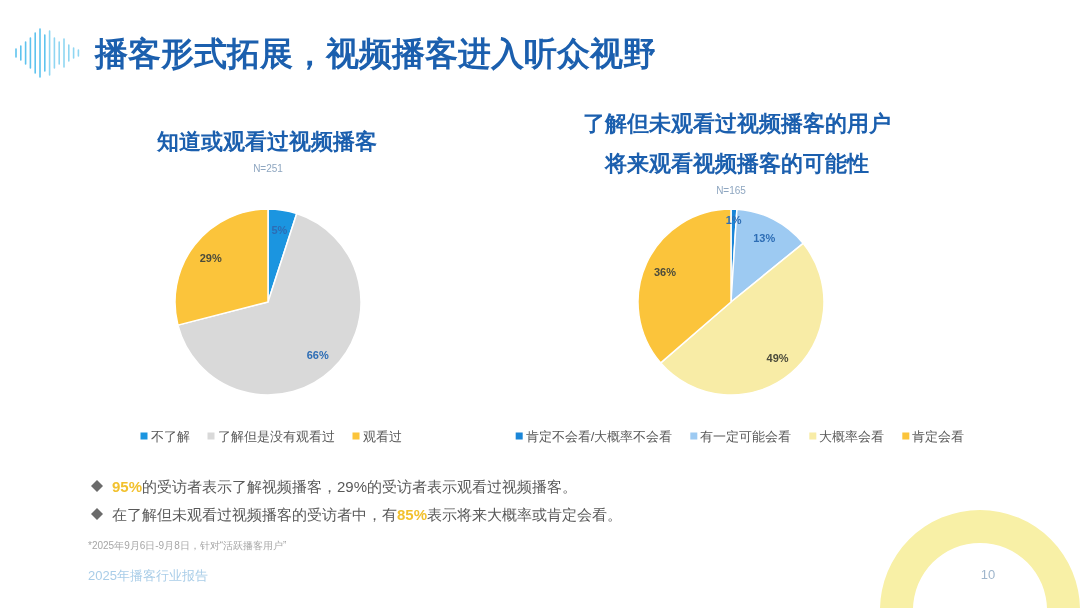 The image size is (1080, 608). I want to click on text: 在了解但未观看过视频播客的受访者中，有85%表示将来大概率或肯定会看。, so click(367, 514).